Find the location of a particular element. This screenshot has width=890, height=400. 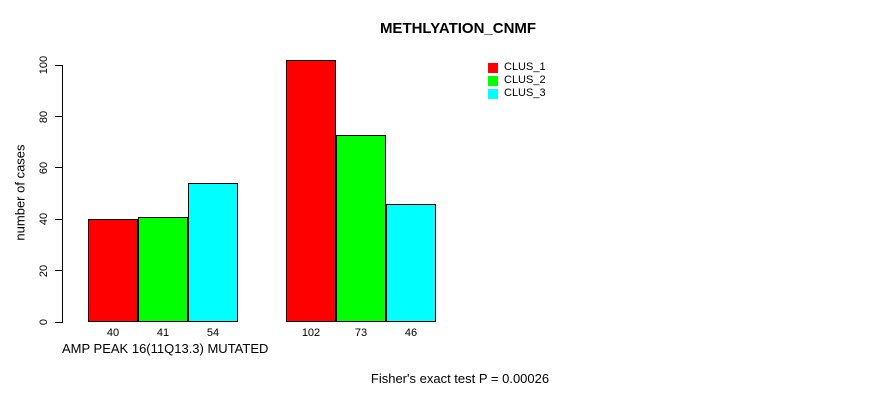

legend-label: CLUS_3 is located at coordinates (525, 93).